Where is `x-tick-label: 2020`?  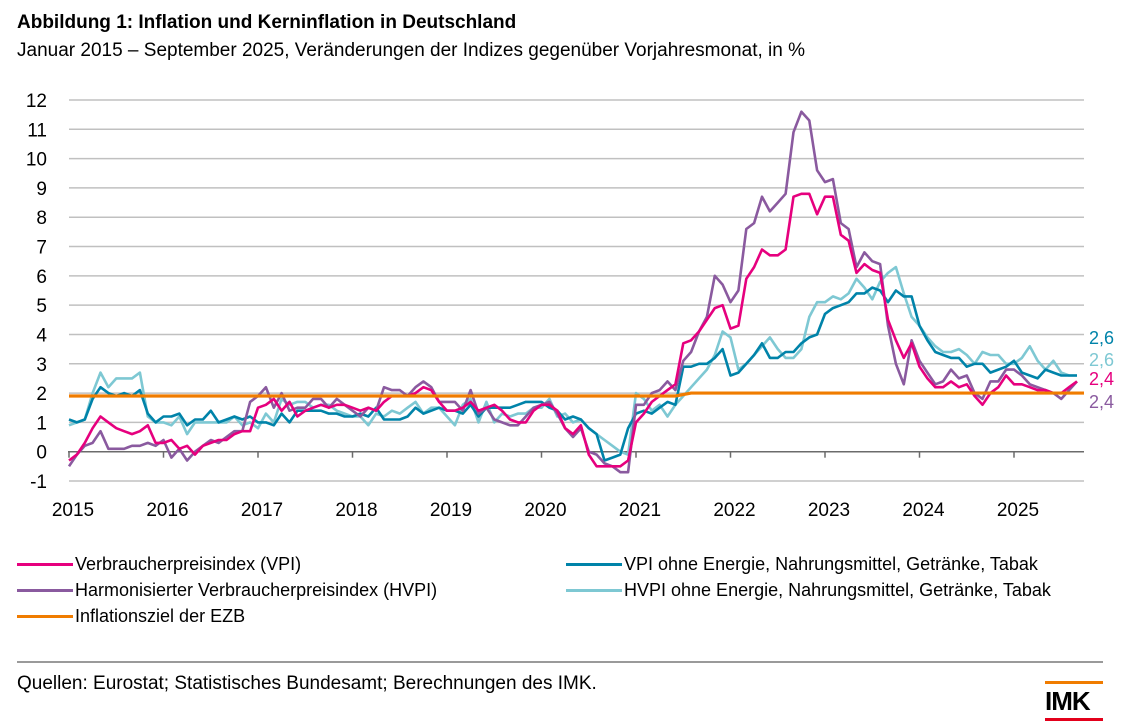
x-tick-label: 2020 is located at coordinates (545, 510).